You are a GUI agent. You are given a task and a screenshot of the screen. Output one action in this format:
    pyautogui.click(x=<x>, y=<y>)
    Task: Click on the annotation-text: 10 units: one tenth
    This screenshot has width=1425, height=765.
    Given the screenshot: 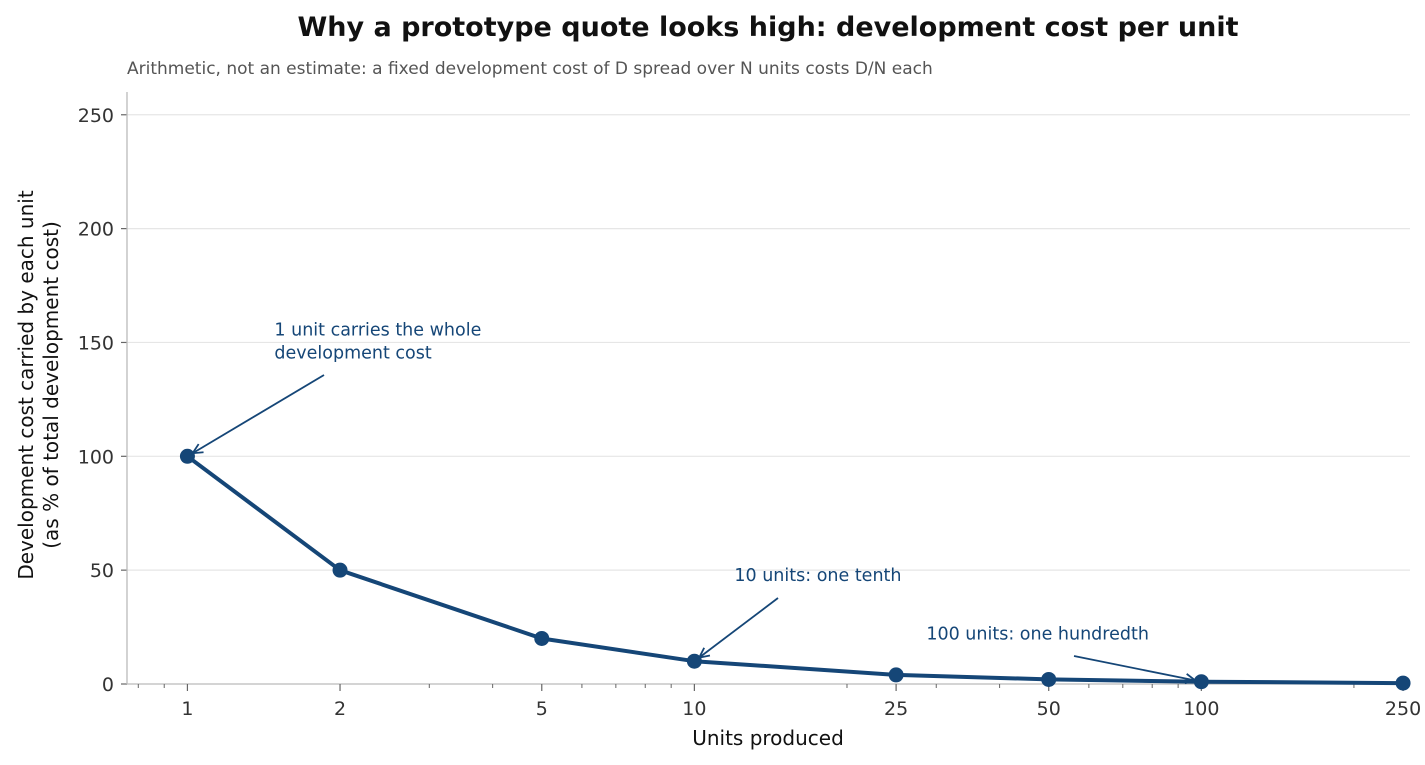 What is the action you would take?
    pyautogui.click(x=817, y=576)
    